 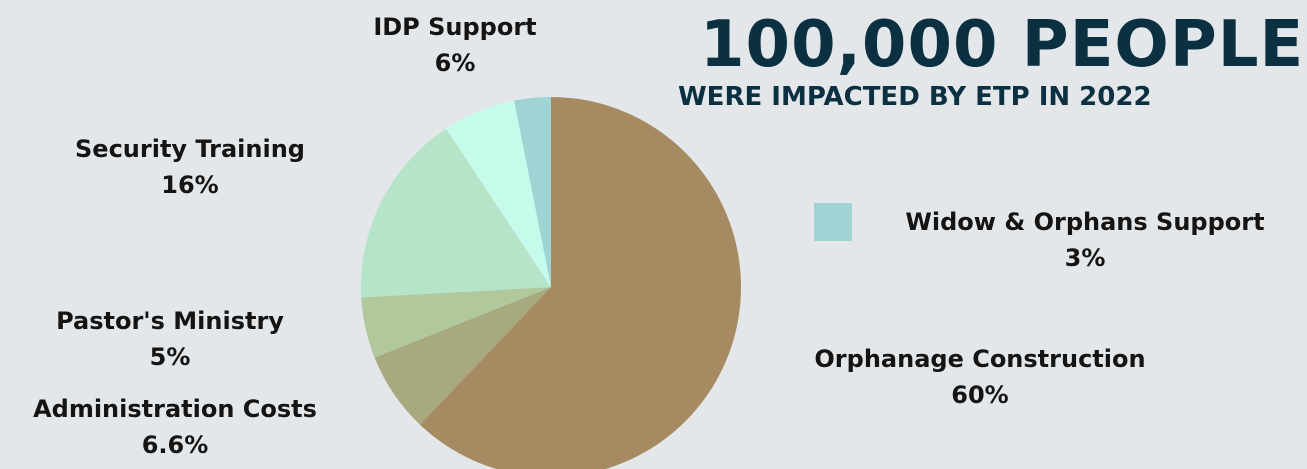 What do you see at coordinates (190, 167) in the screenshot?
I see `label-security-training: Security Training 16%` at bounding box center [190, 167].